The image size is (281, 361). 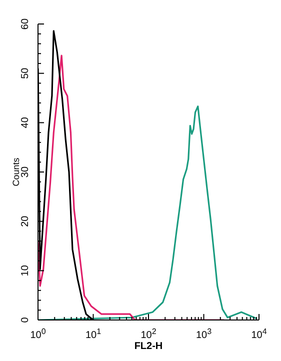 What do you see at coordinates (93, 333) in the screenshot?
I see `x-tick-label: 10$^{1}$` at bounding box center [93, 333].